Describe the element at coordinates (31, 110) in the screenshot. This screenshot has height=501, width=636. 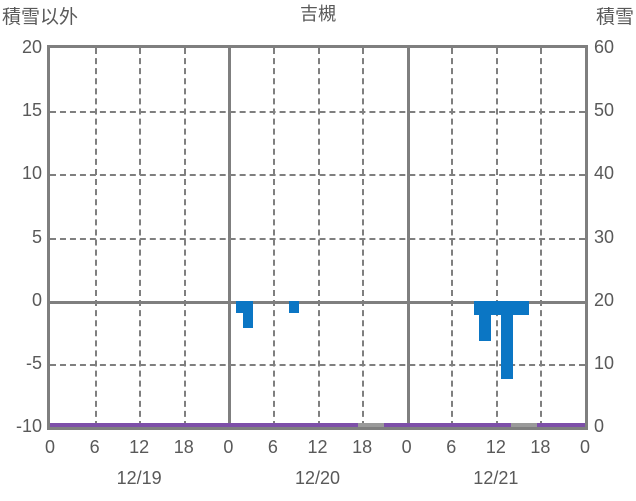
I see `y-axis-left-tick-label: 15` at that location.